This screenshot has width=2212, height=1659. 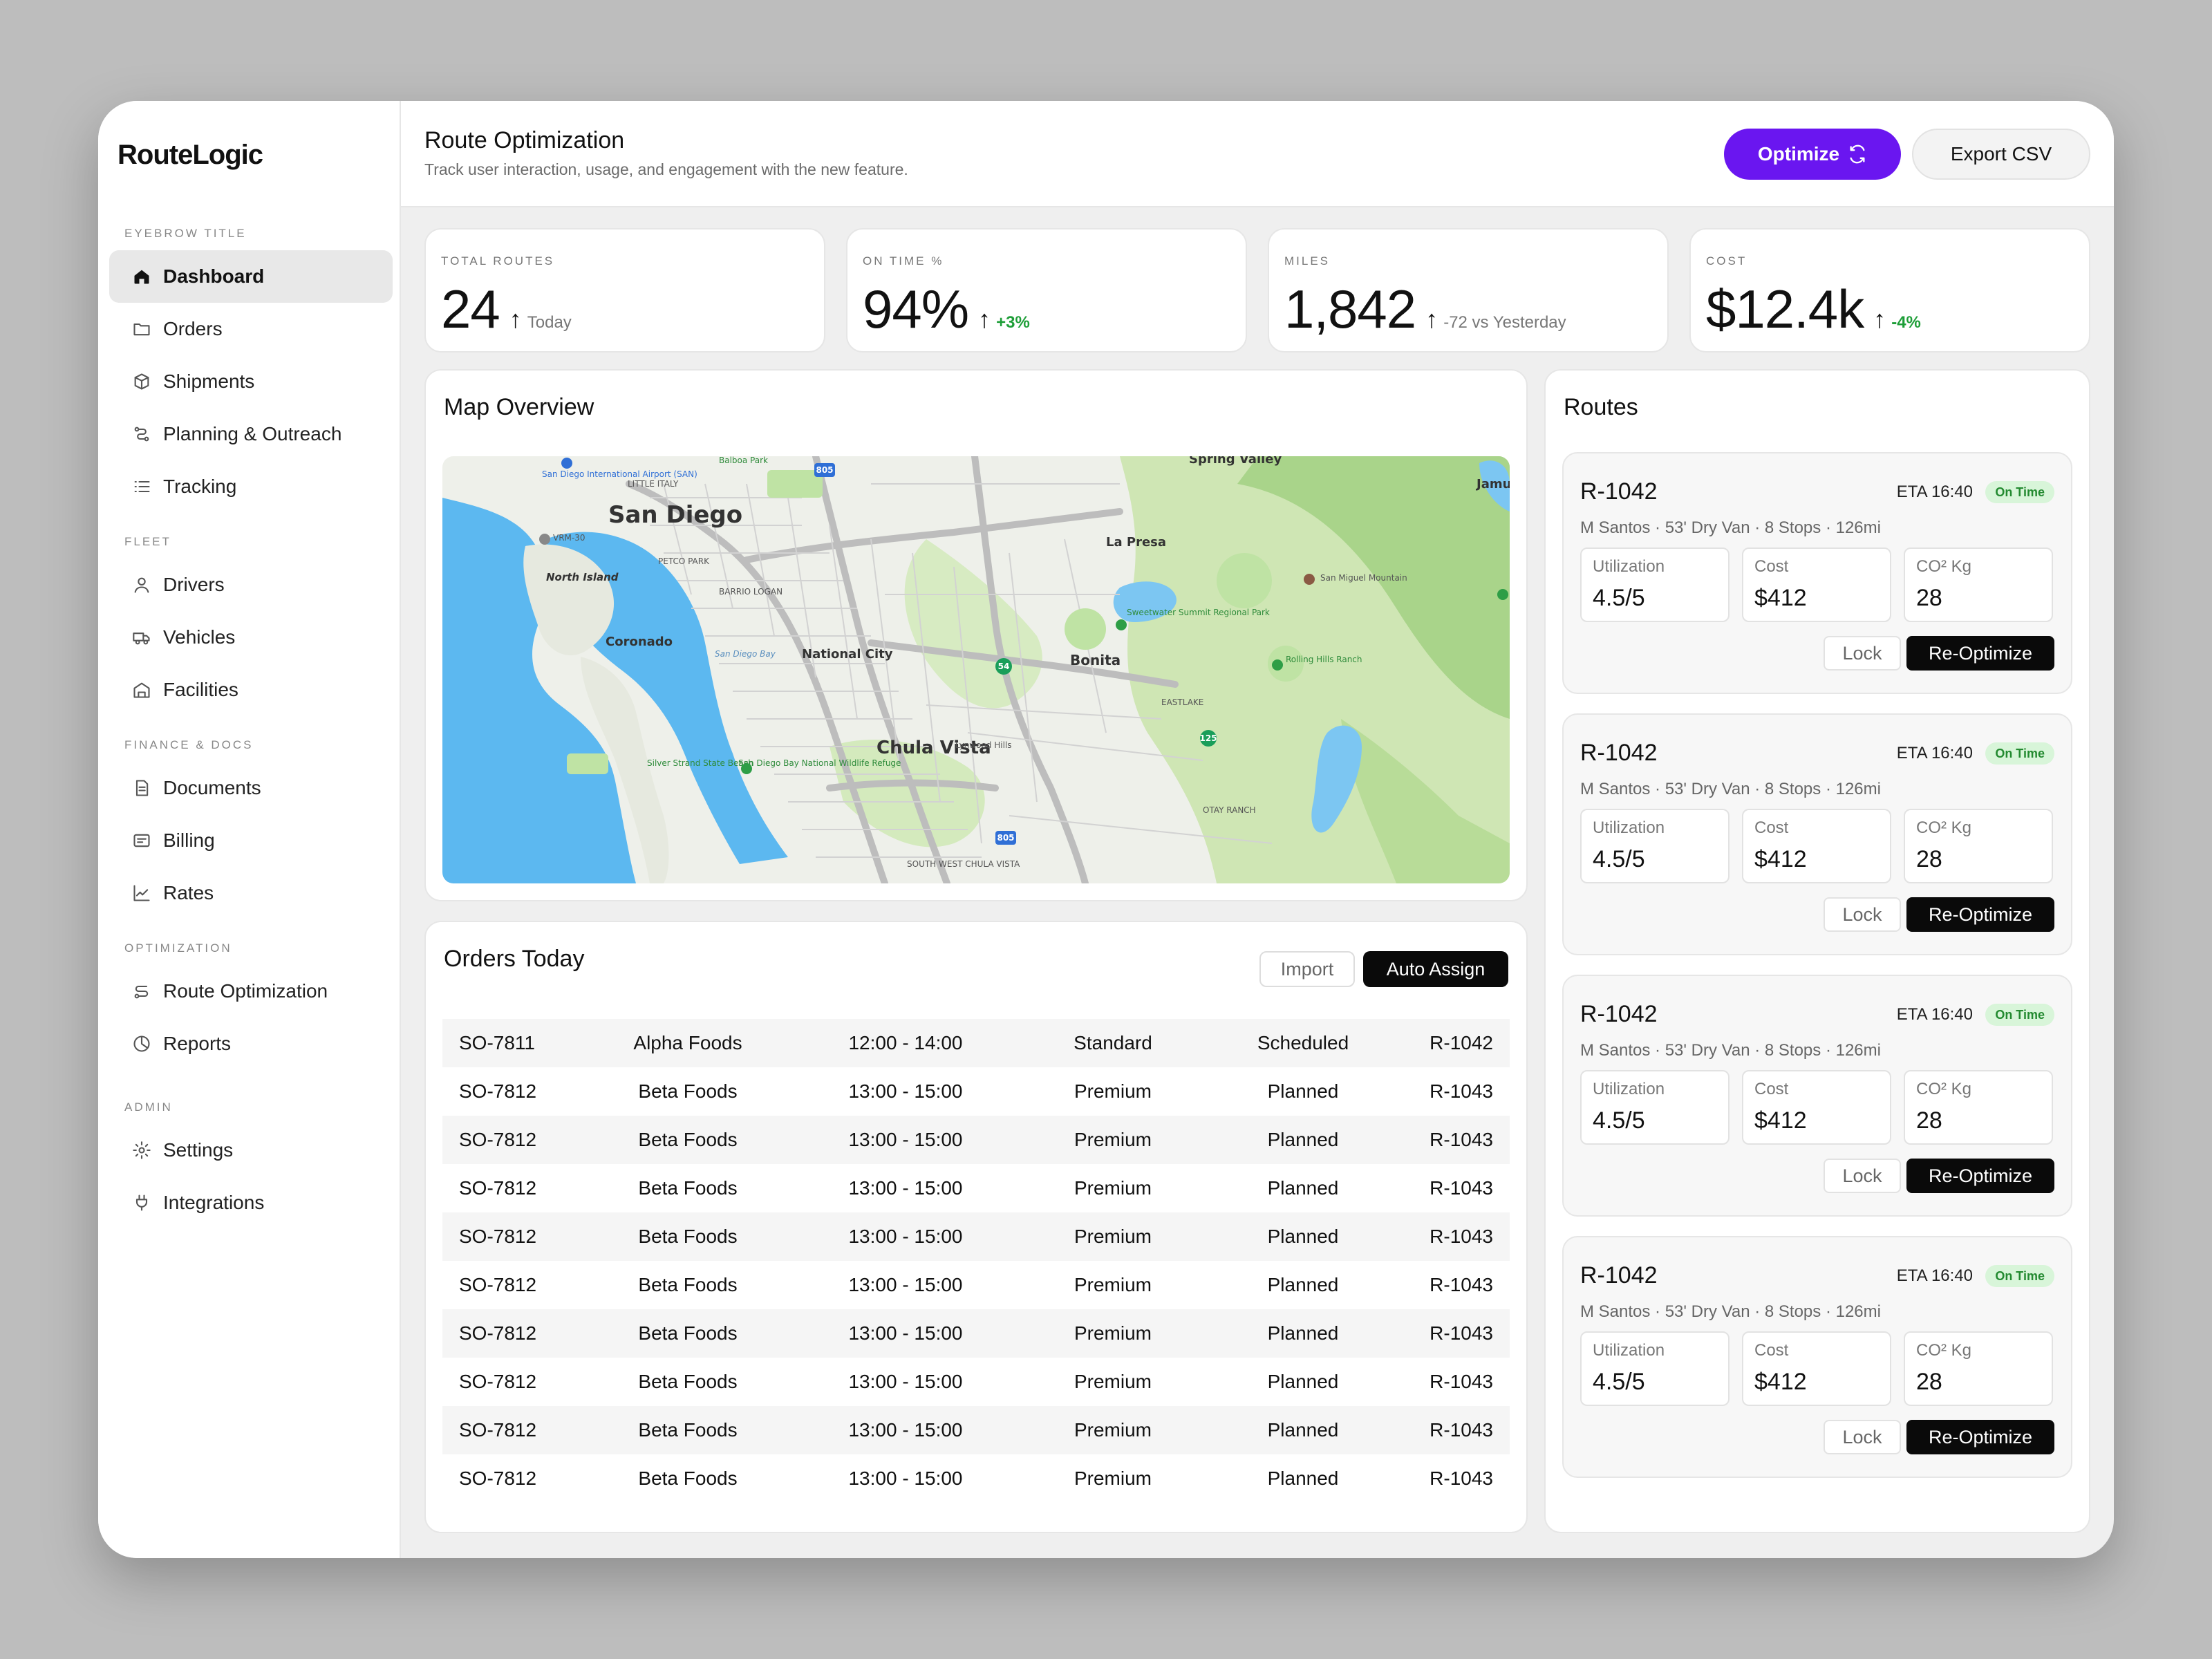 What do you see at coordinates (246, 991) in the screenshot?
I see `sidebar-item-label: Route Optimization` at bounding box center [246, 991].